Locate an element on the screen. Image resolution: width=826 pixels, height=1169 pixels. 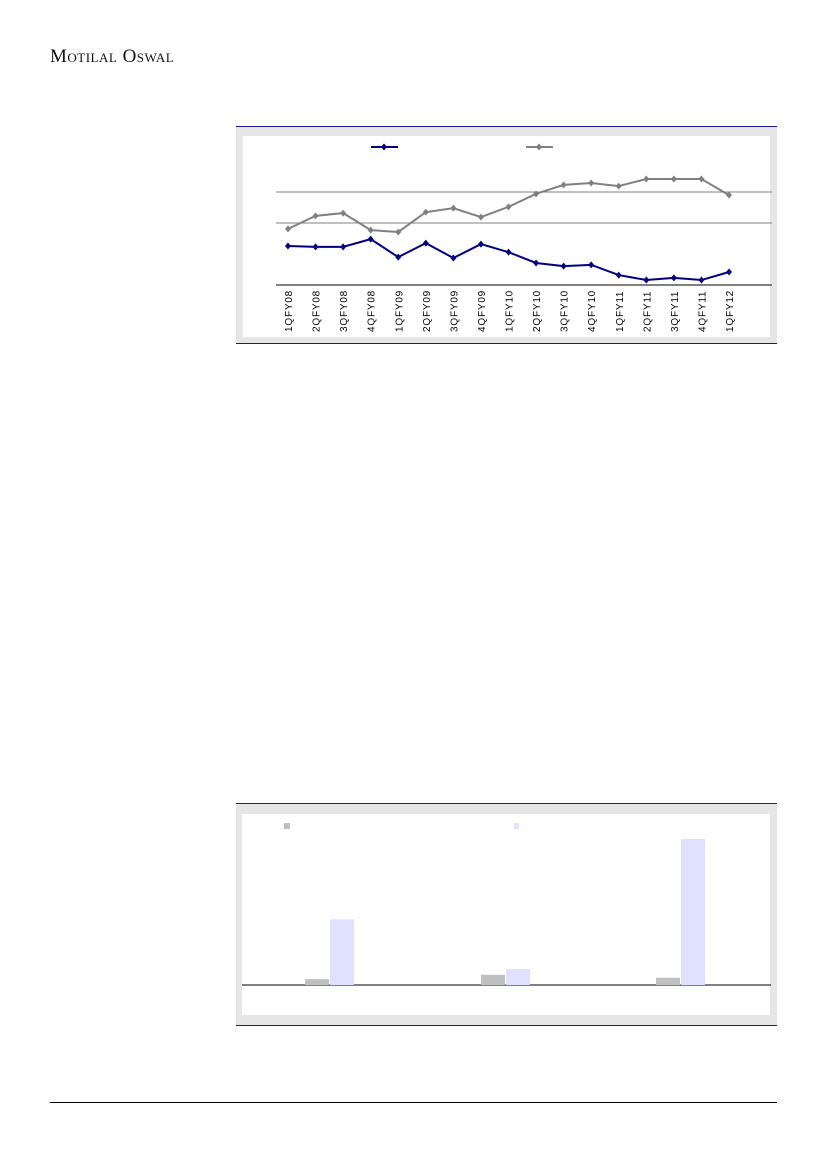
x-tick-label: 3QFY10 is located at coordinates (565, 311).